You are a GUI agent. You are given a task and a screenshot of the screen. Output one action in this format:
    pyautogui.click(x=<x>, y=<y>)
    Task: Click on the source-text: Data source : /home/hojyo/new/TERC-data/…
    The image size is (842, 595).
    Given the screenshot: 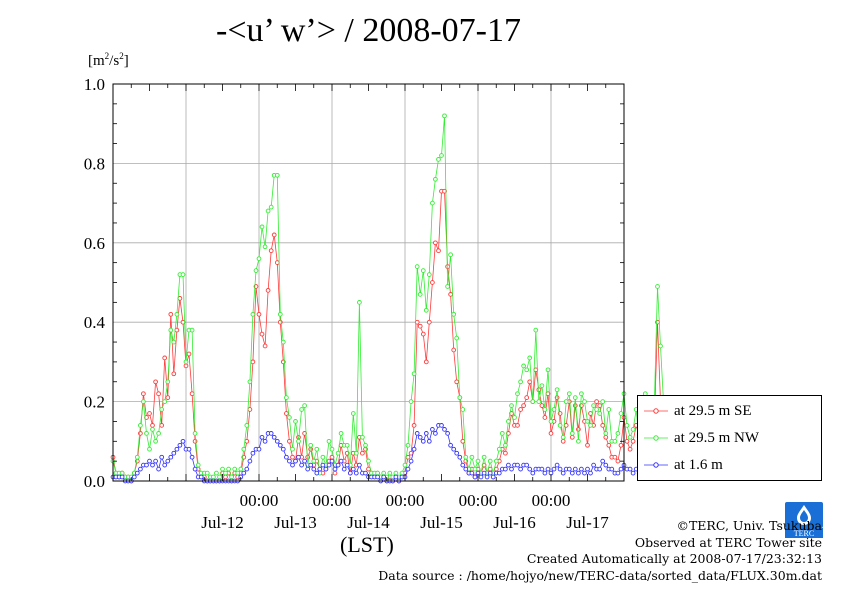 What is the action you would take?
    pyautogui.click(x=600, y=575)
    